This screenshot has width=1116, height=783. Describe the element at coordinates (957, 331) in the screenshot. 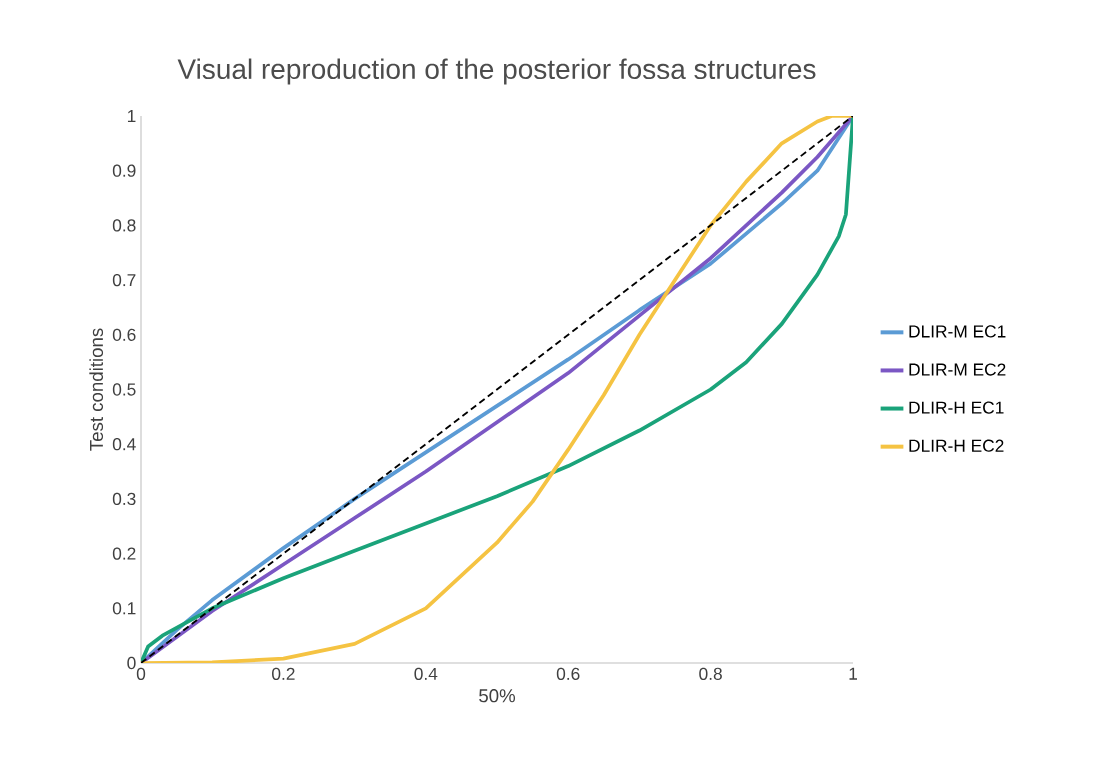

I see `legend-label: DLIR-M EC1` at that location.